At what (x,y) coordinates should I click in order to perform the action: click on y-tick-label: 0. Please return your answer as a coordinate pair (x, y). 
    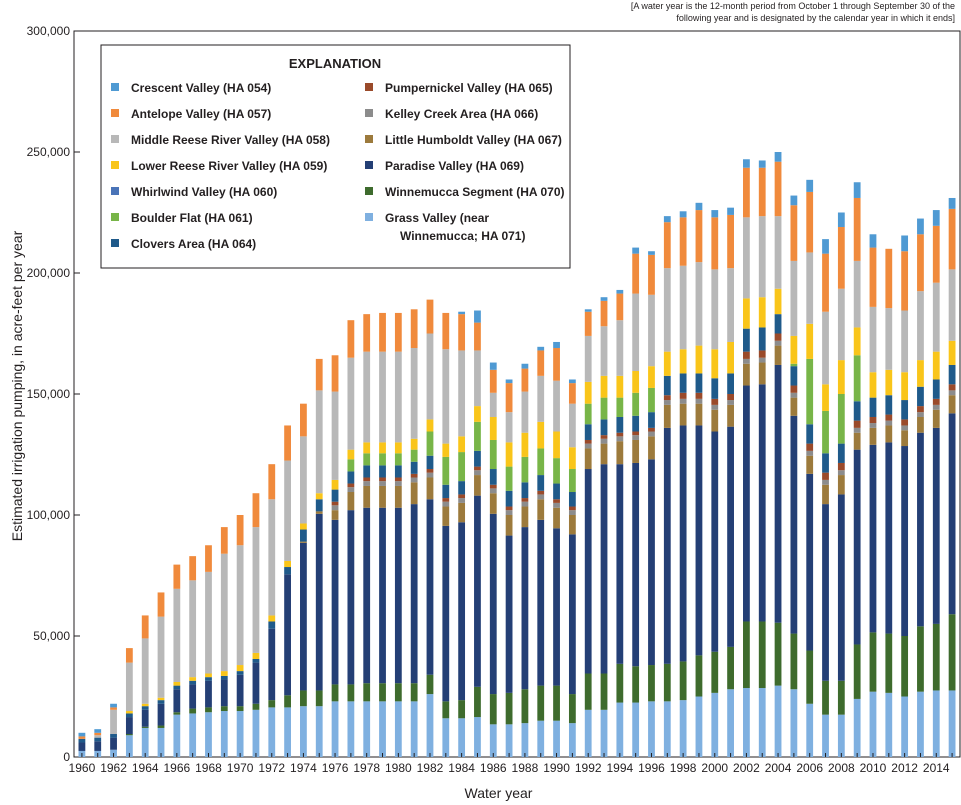
    Looking at the image, I should click on (66, 757).